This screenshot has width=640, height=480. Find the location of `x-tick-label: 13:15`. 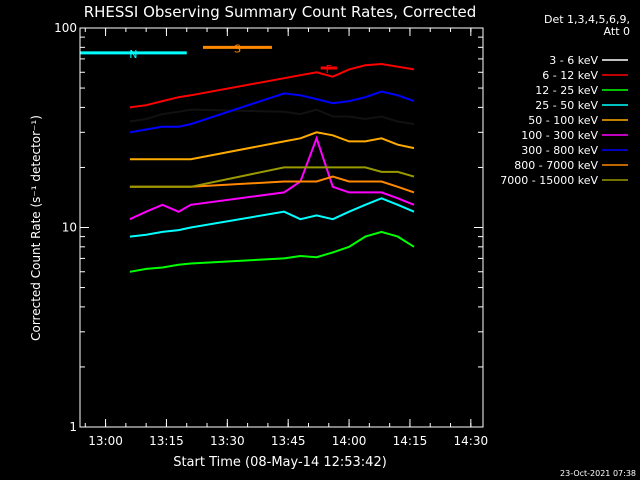

x-tick-label: 13:15 is located at coordinates (166, 441).